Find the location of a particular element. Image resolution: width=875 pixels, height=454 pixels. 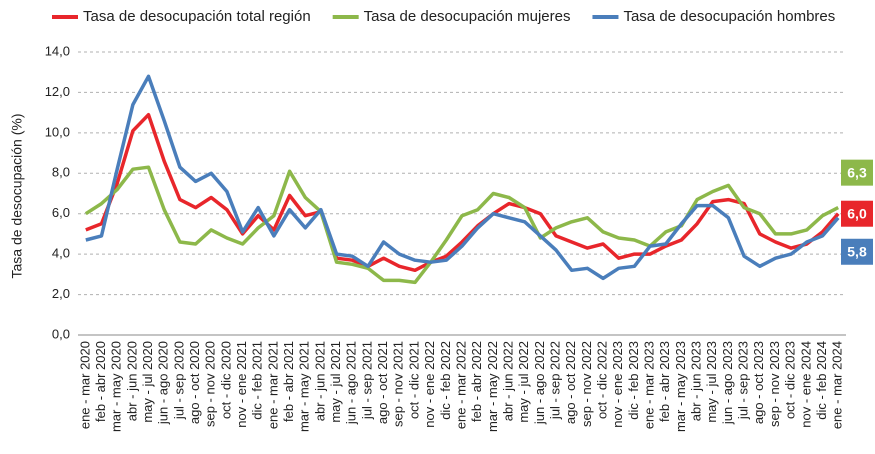

x-tick-label: ene - mar 2020 is located at coordinates (84, 385).